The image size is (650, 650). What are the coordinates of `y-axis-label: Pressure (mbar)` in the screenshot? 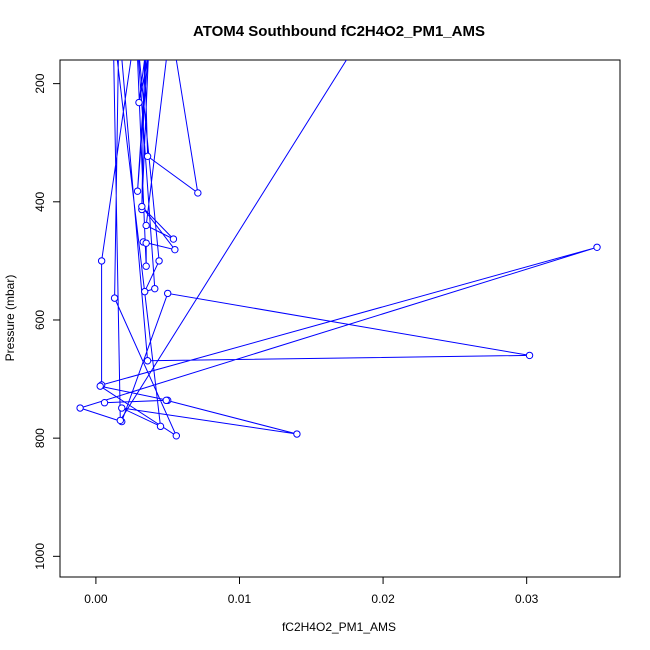 It's located at (10, 318).